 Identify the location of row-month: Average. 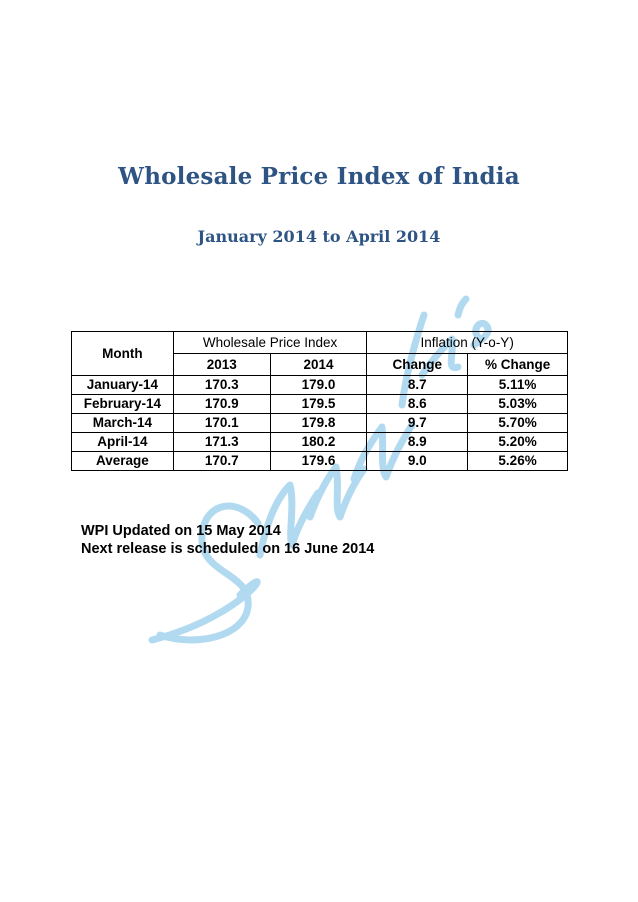
(122, 461).